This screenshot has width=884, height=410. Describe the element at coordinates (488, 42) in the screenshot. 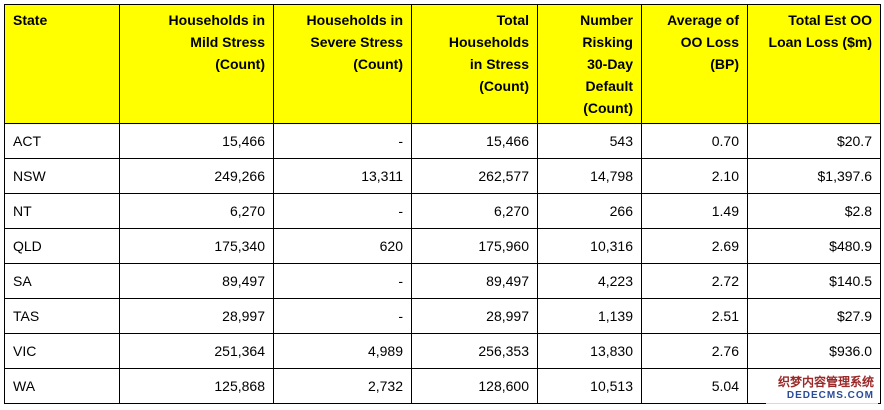

I see `column-header-line: Households` at that location.